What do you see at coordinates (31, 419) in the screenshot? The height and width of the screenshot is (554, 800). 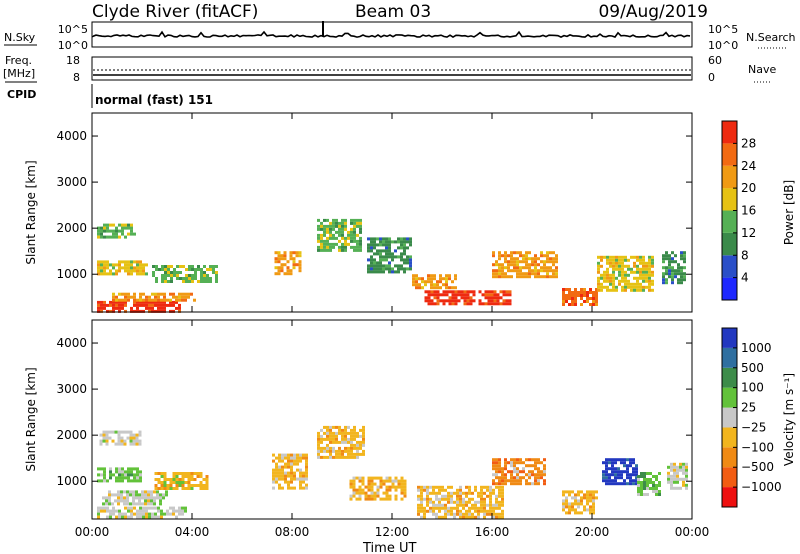 I see `y-axis-label: Slant Range [km]` at bounding box center [31, 419].